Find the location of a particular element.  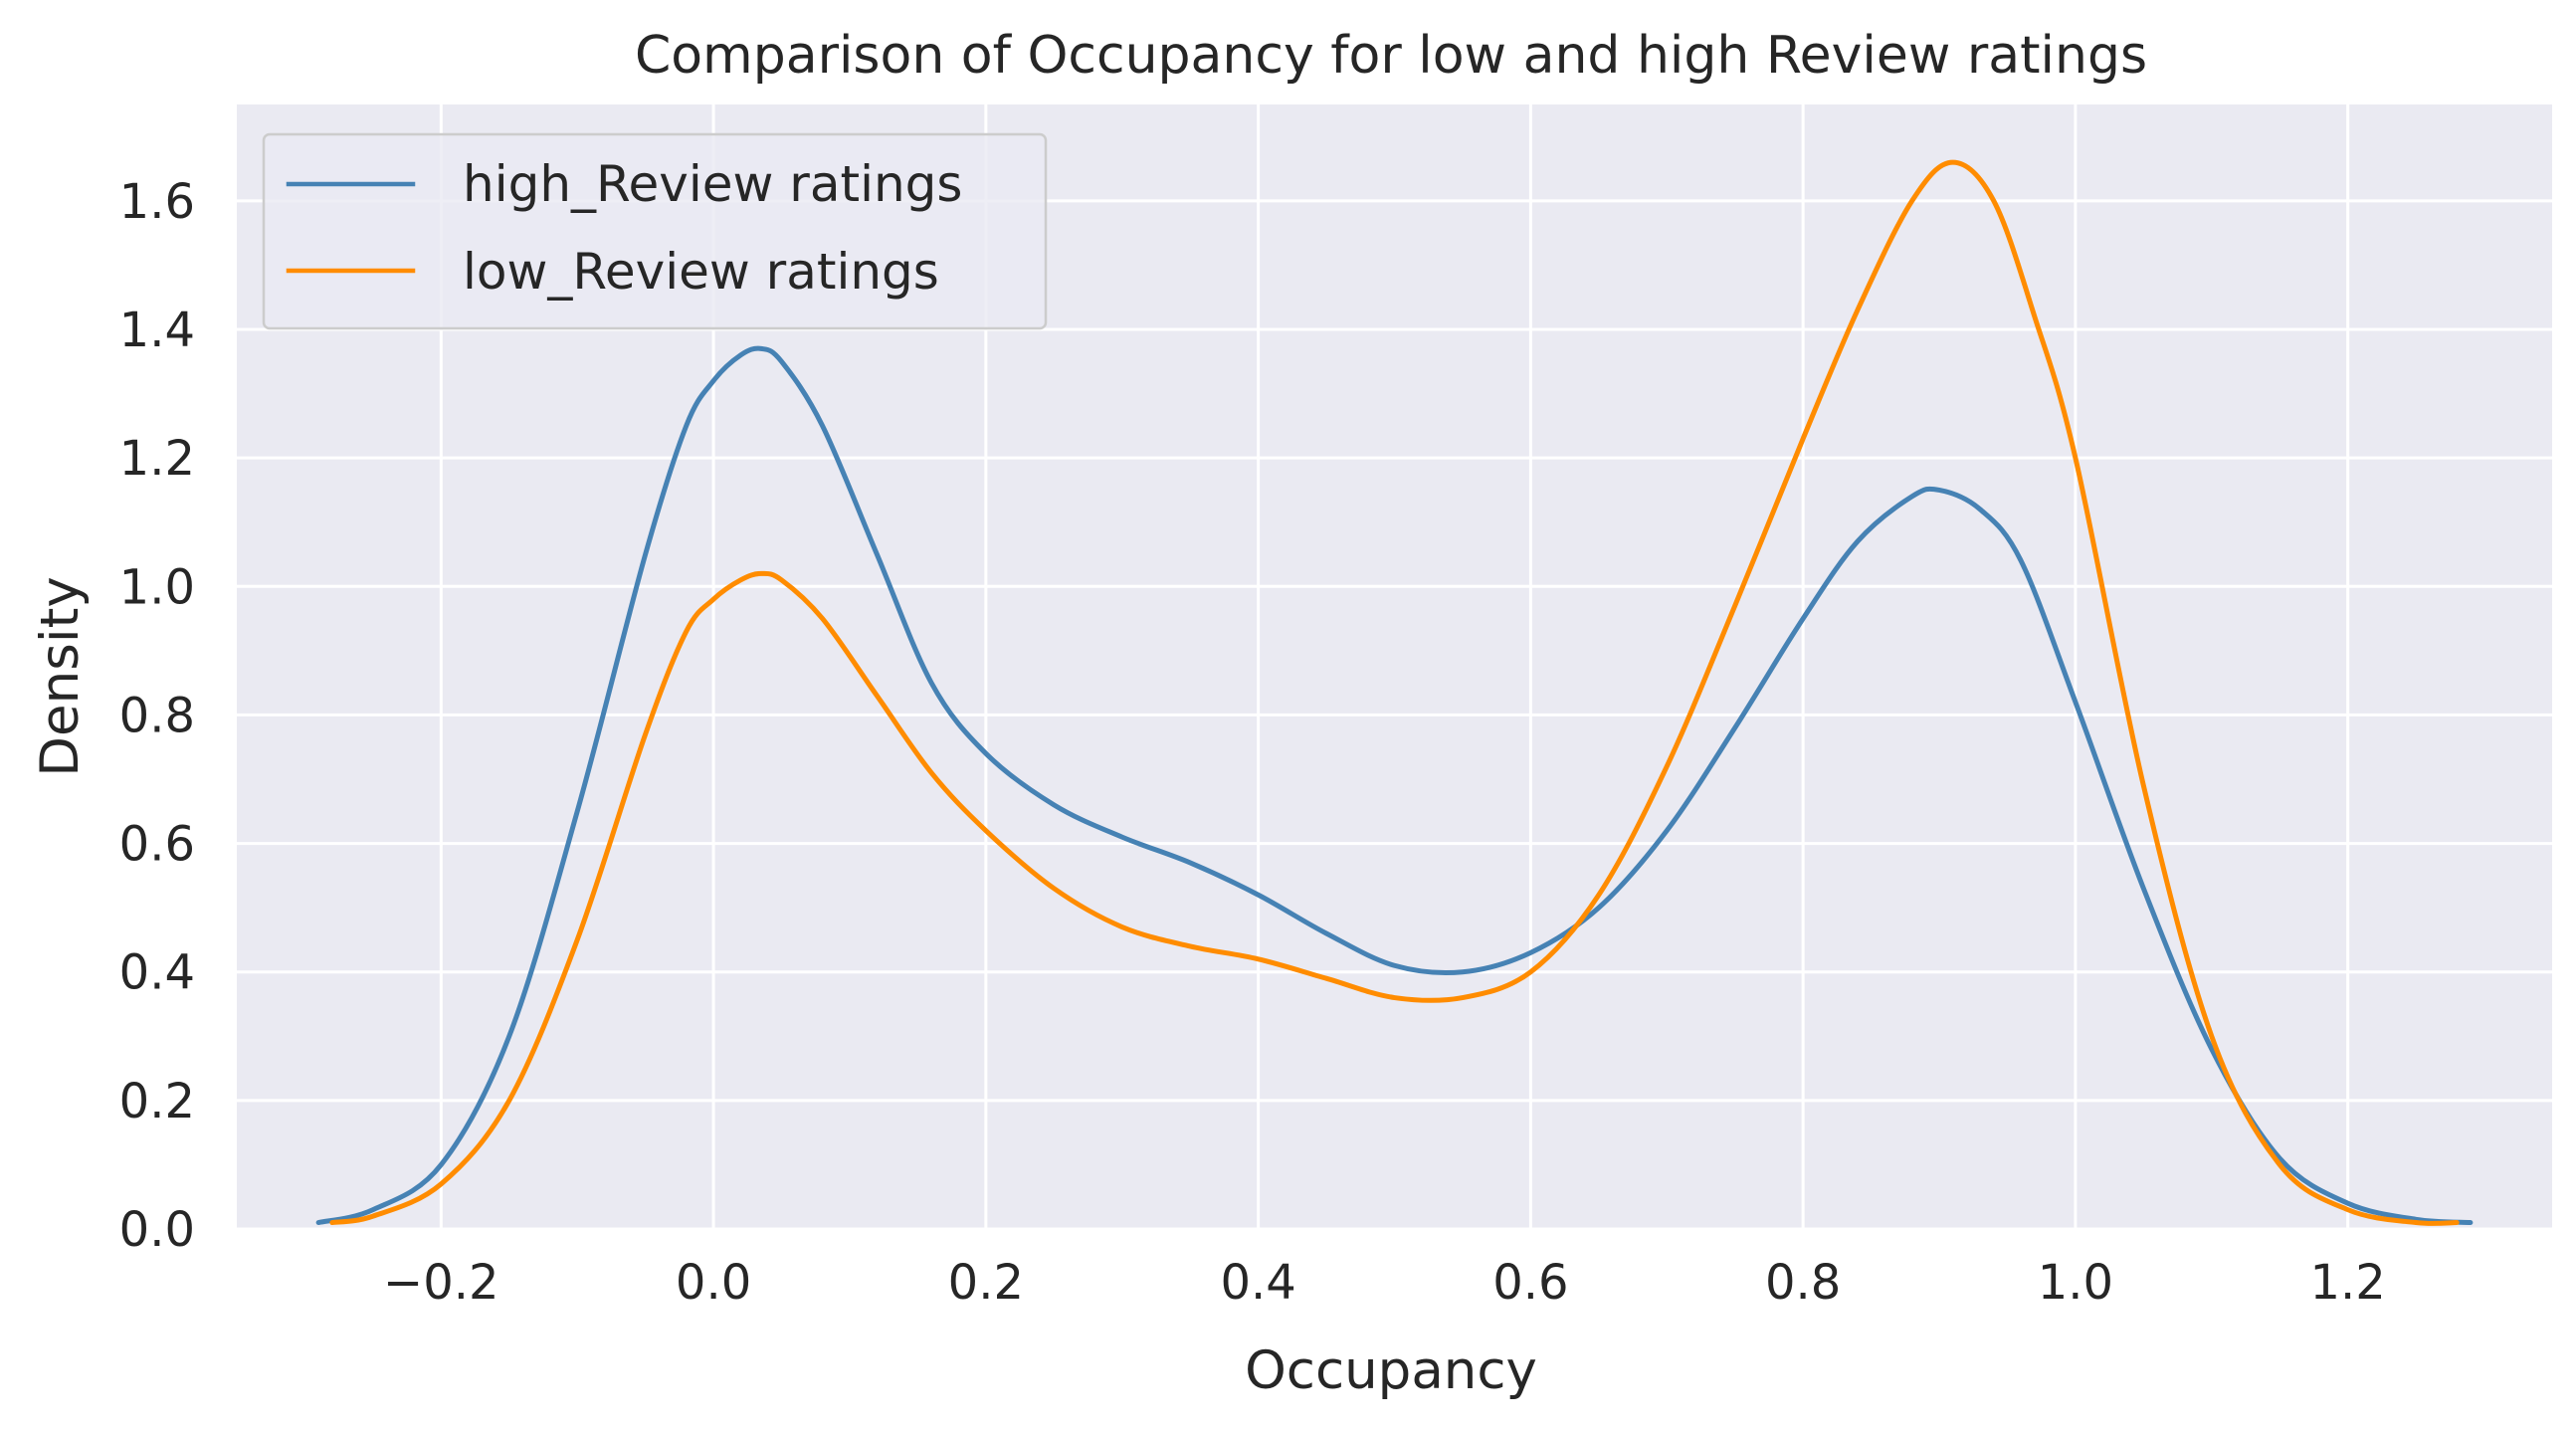

y-axis-label: Density is located at coordinates (60, 676).